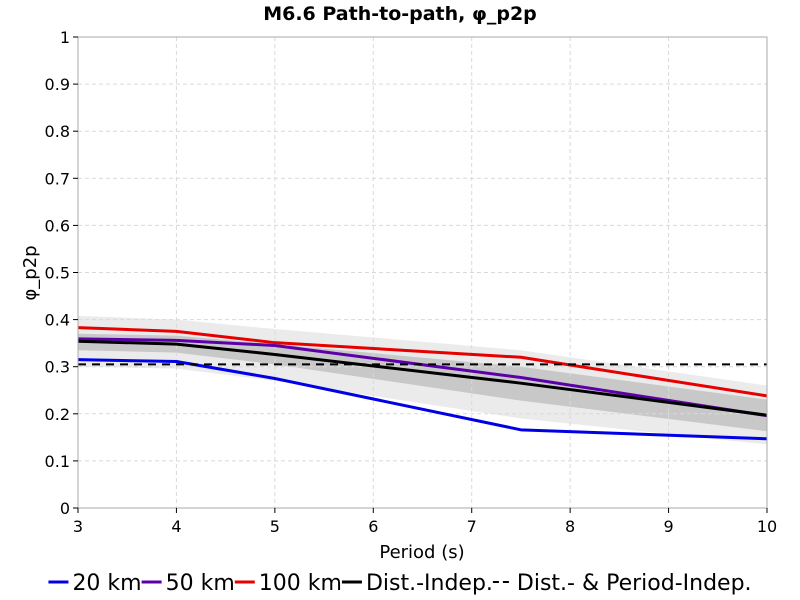 The width and height of the screenshot is (800, 600). I want to click on y-tick-label-7: 0.7, so click(57, 178).